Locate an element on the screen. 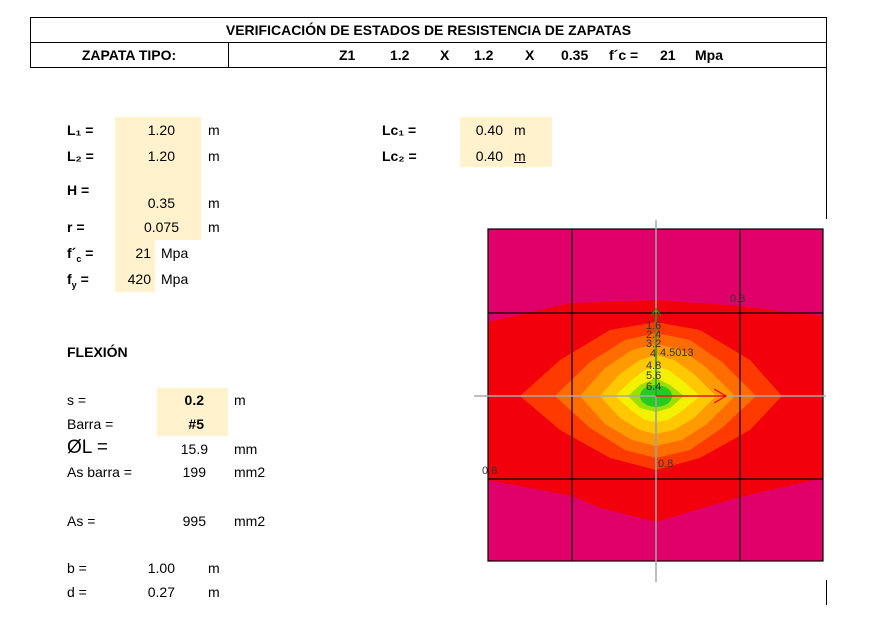 The width and height of the screenshot is (877, 622). label: s = is located at coordinates (77, 400).